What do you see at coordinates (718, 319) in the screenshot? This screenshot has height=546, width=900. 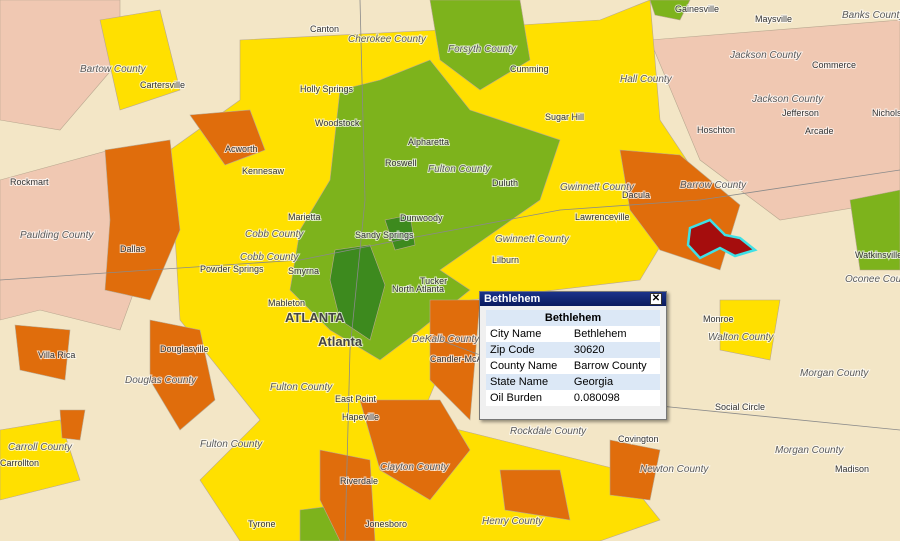 I see `city-label: Monroe` at bounding box center [718, 319].